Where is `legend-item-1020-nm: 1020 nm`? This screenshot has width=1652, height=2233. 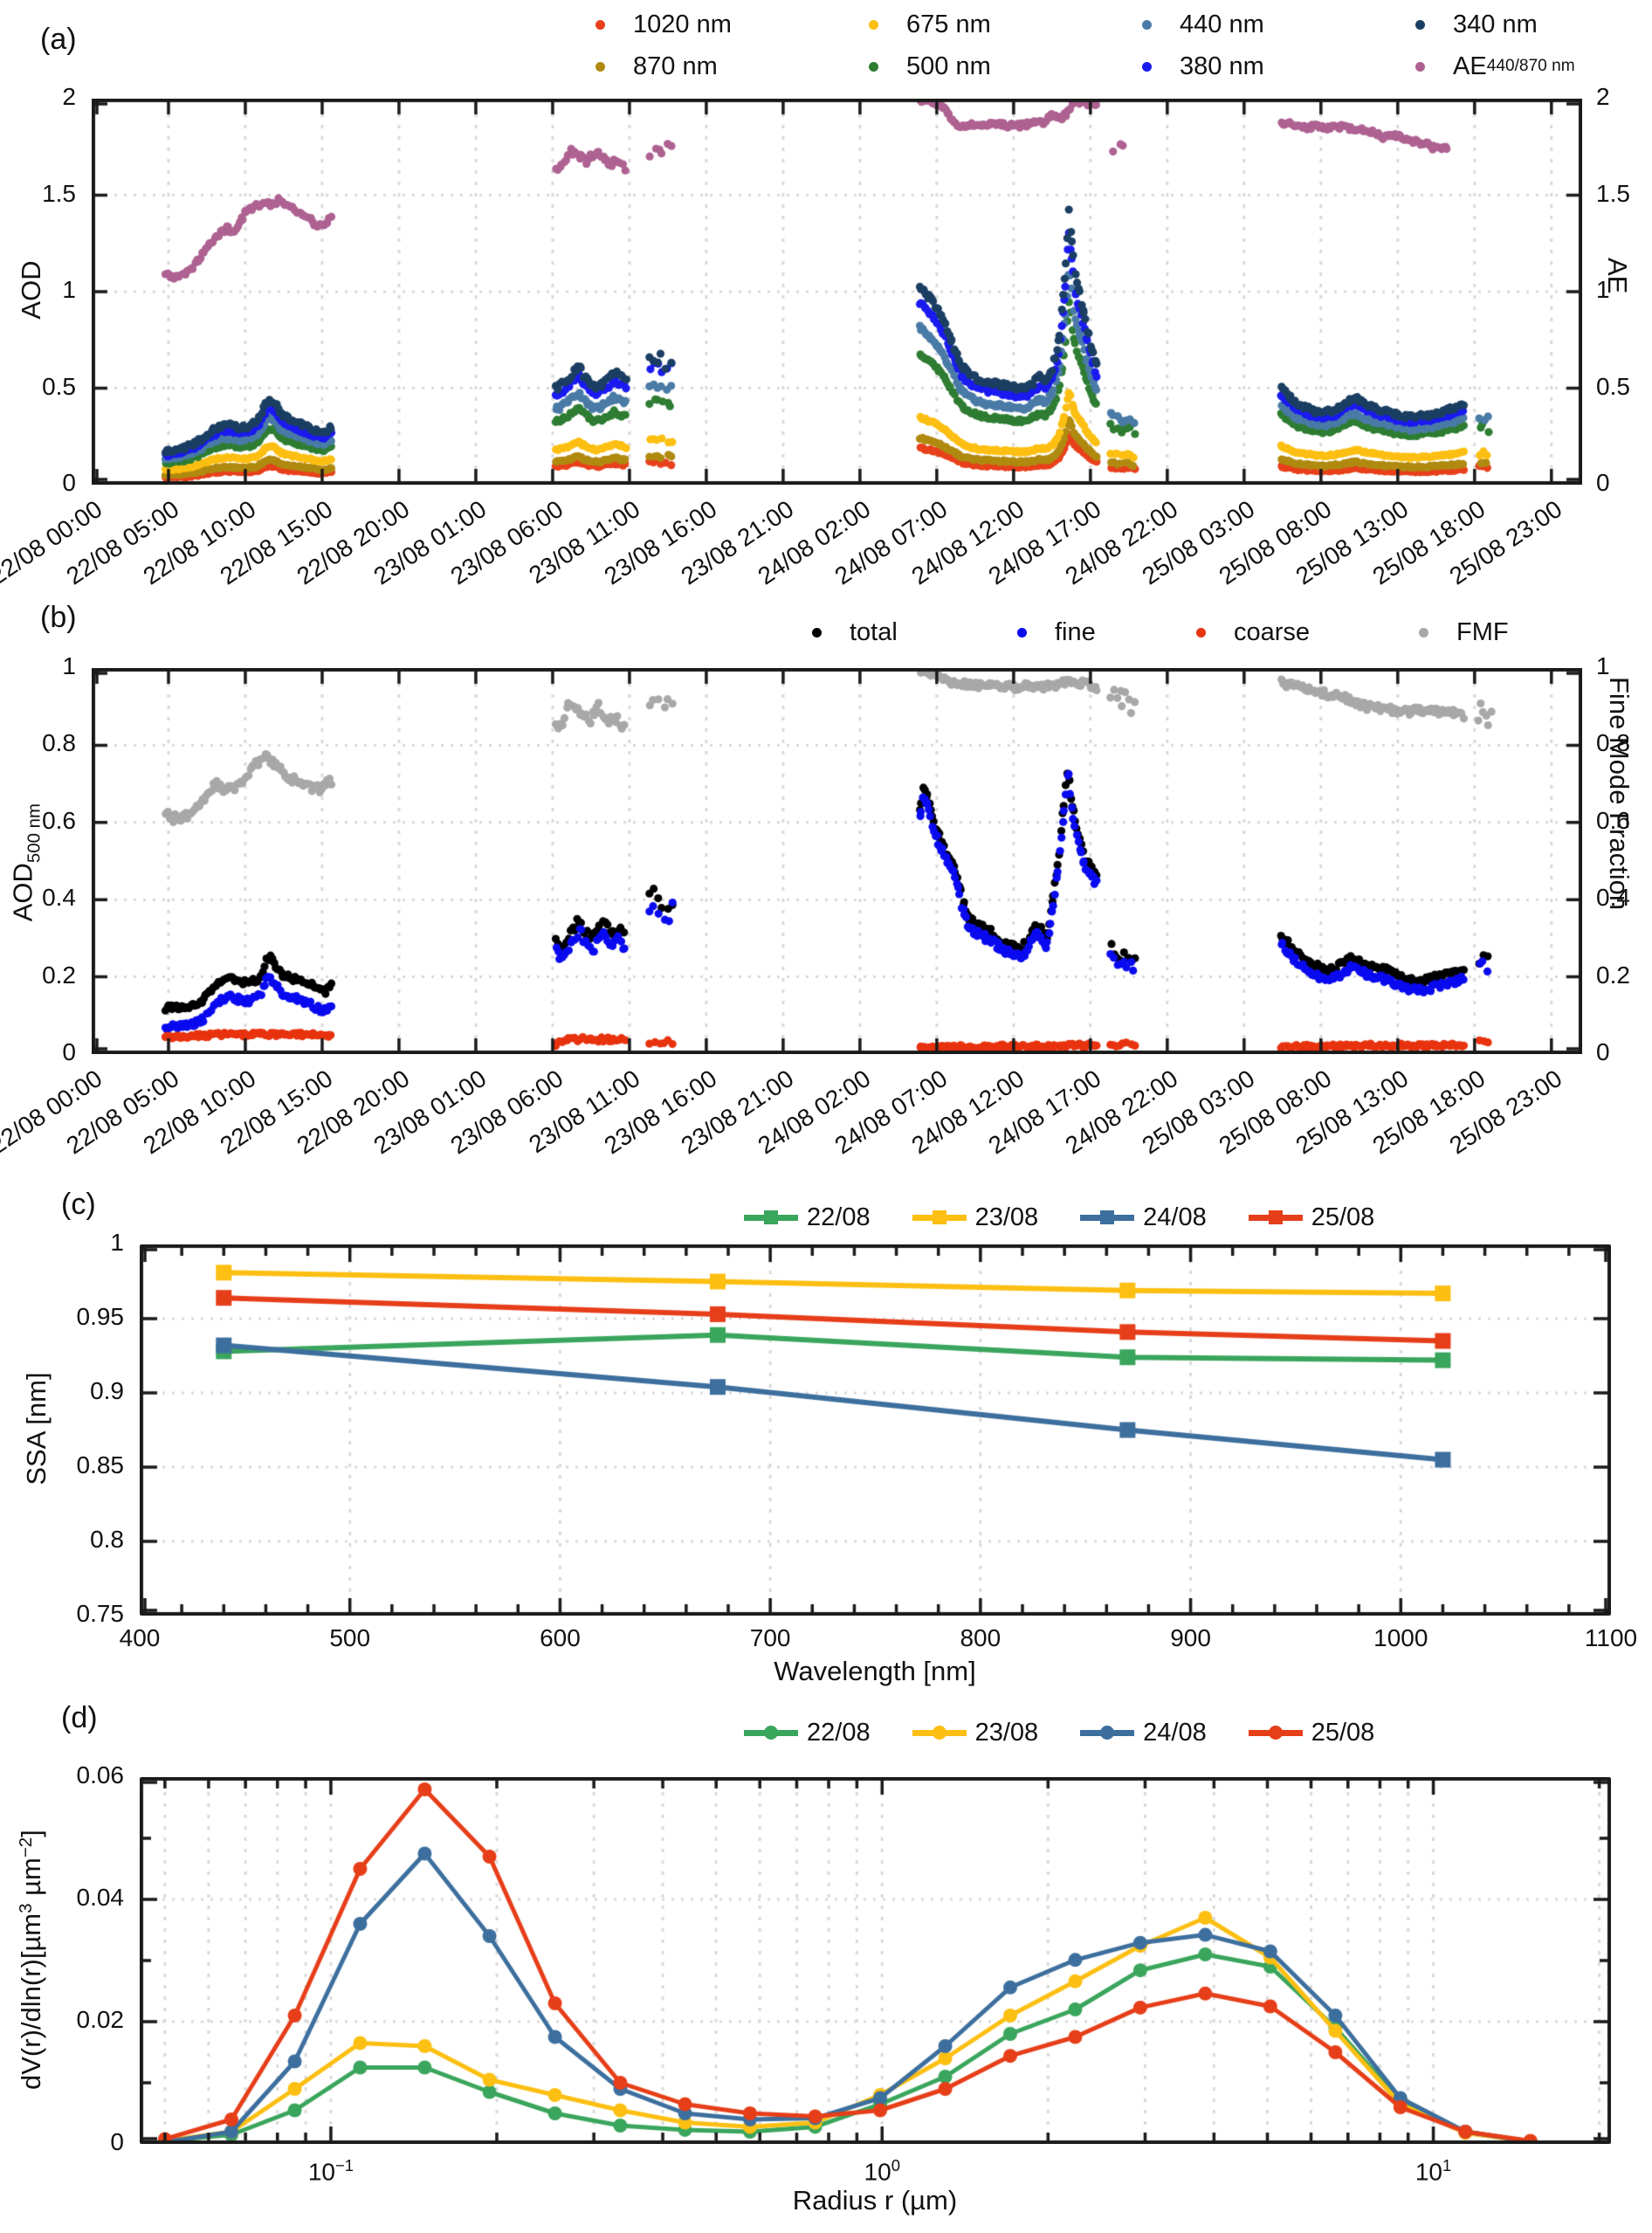 legend-item-1020-nm: 1020 nm is located at coordinates (732, 24).